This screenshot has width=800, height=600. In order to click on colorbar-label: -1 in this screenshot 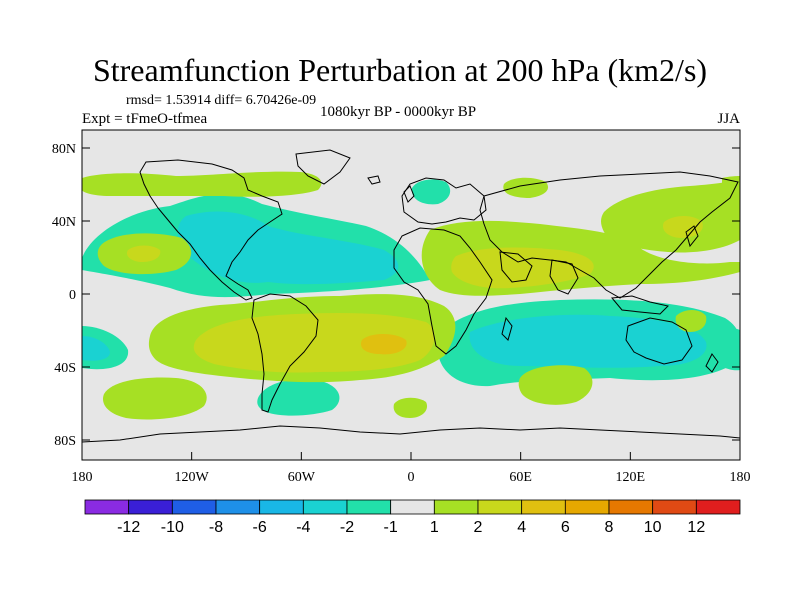, I will do `click(391, 527)`.